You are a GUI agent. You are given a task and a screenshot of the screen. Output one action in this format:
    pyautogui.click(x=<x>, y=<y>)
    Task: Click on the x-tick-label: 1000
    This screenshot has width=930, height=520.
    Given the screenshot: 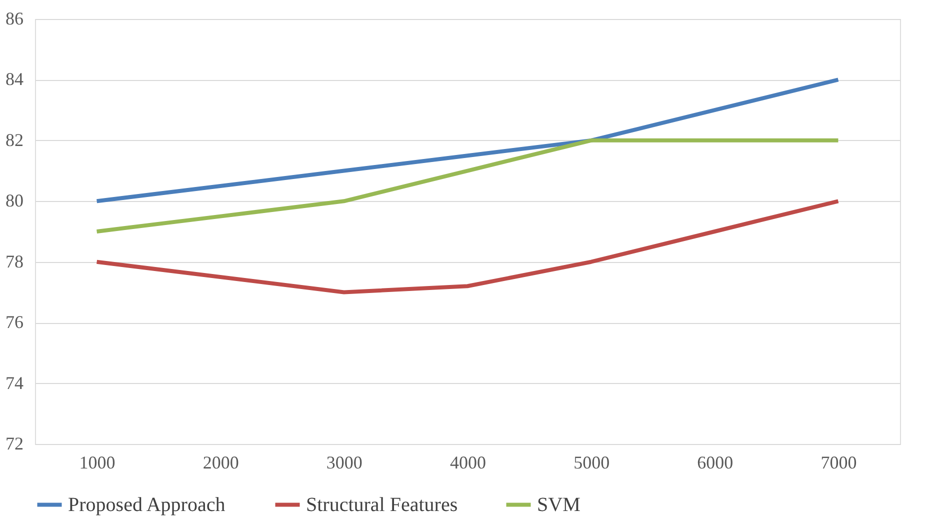 What is the action you would take?
    pyautogui.click(x=97, y=462)
    